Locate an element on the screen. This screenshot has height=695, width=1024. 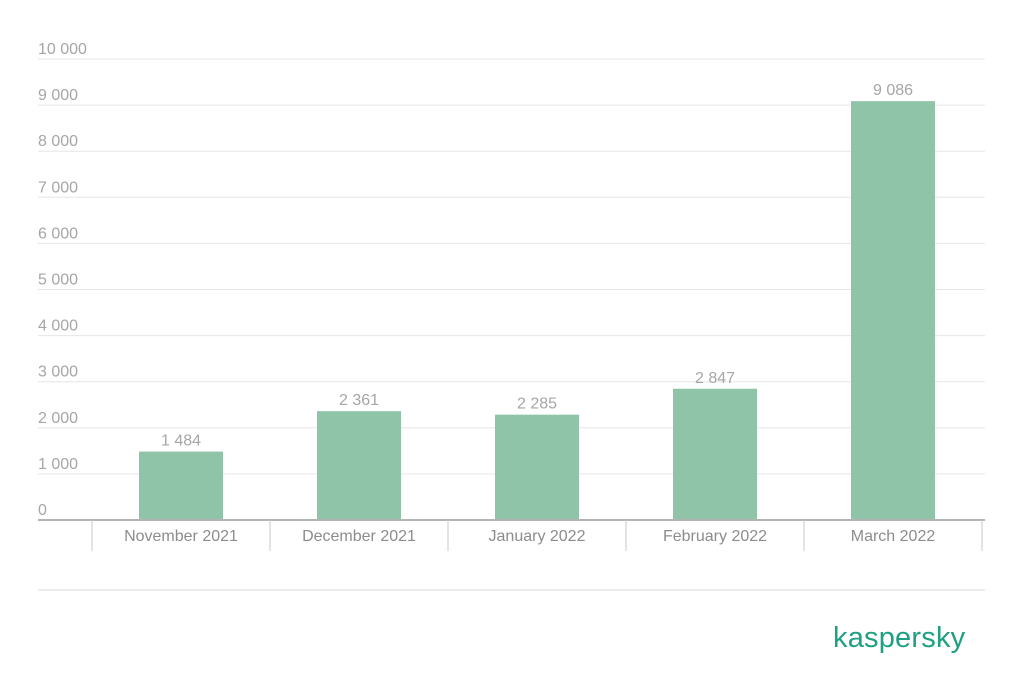
y-tick-label: 9 000 is located at coordinates (58, 95).